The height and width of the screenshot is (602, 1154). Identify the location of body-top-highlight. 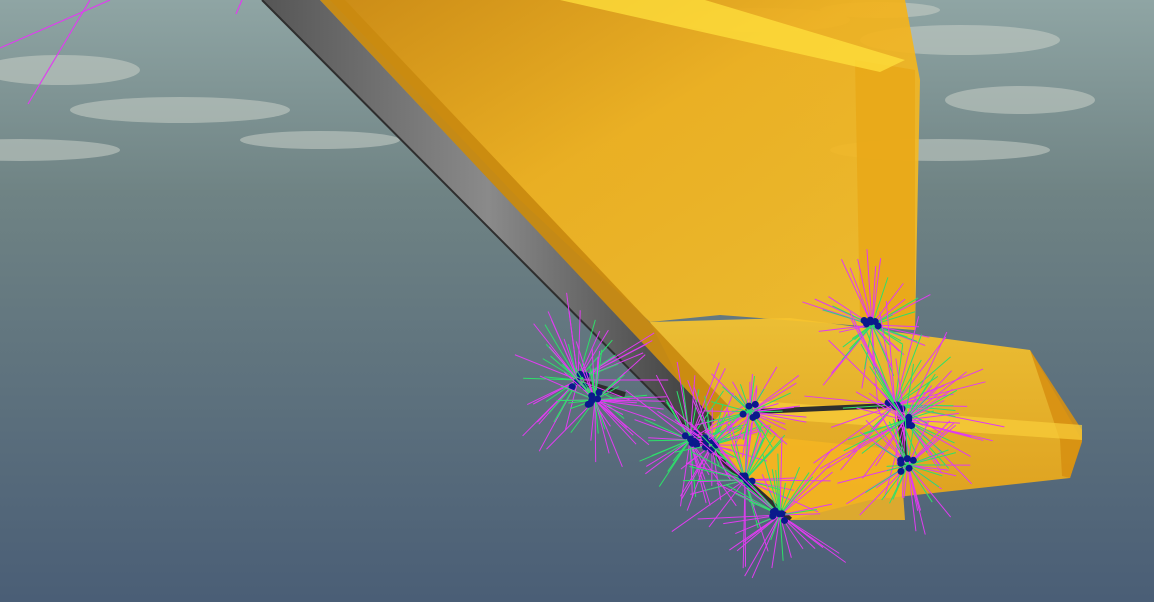
(732, 36).